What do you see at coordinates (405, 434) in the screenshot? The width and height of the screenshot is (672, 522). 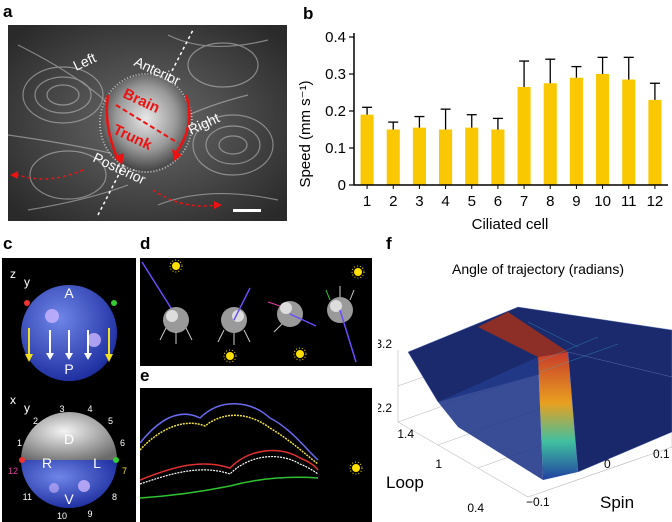 I see `loop-tick: 1.4` at bounding box center [405, 434].